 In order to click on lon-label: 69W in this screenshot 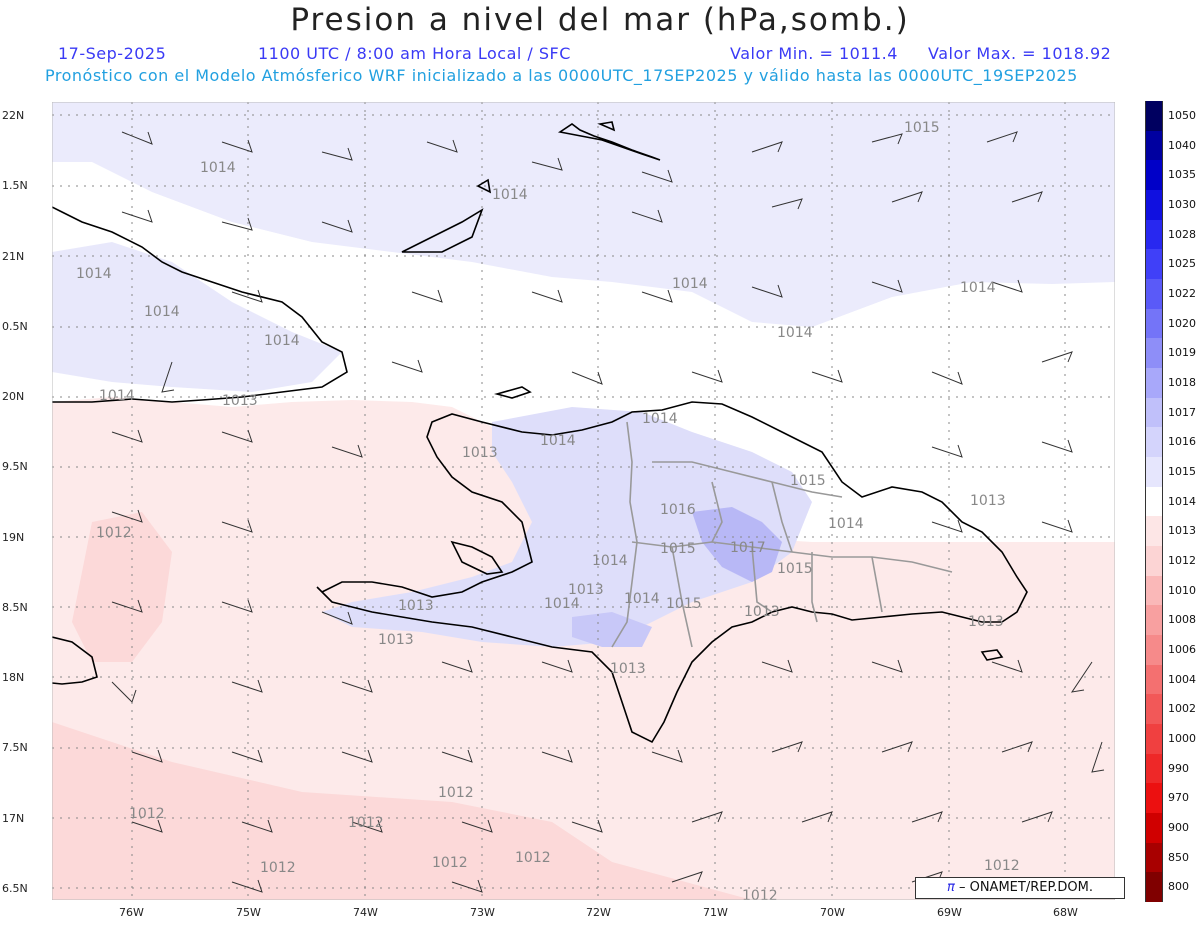, I will do `click(949, 912)`.